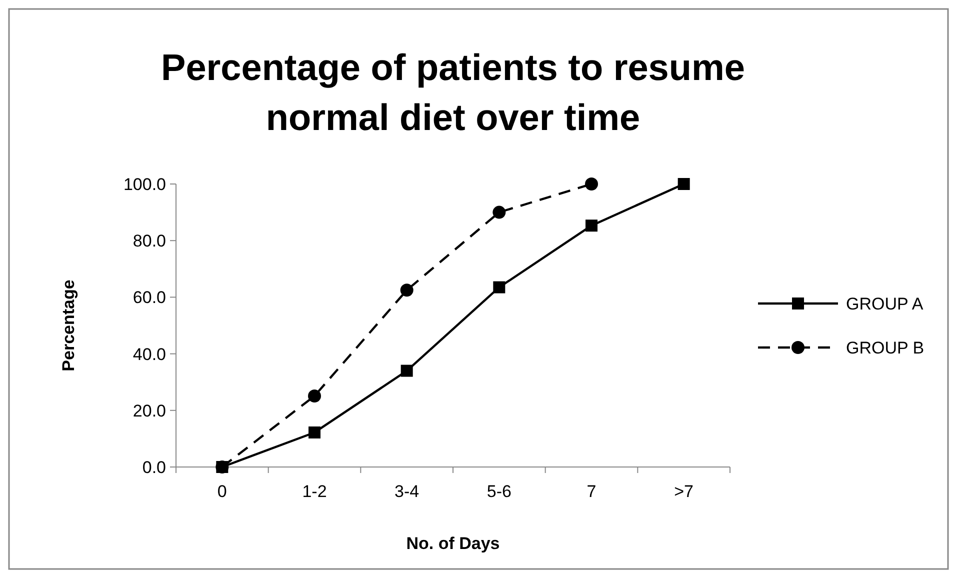  What do you see at coordinates (499, 491) in the screenshot?
I see `x-tick-label: 5-6` at bounding box center [499, 491].